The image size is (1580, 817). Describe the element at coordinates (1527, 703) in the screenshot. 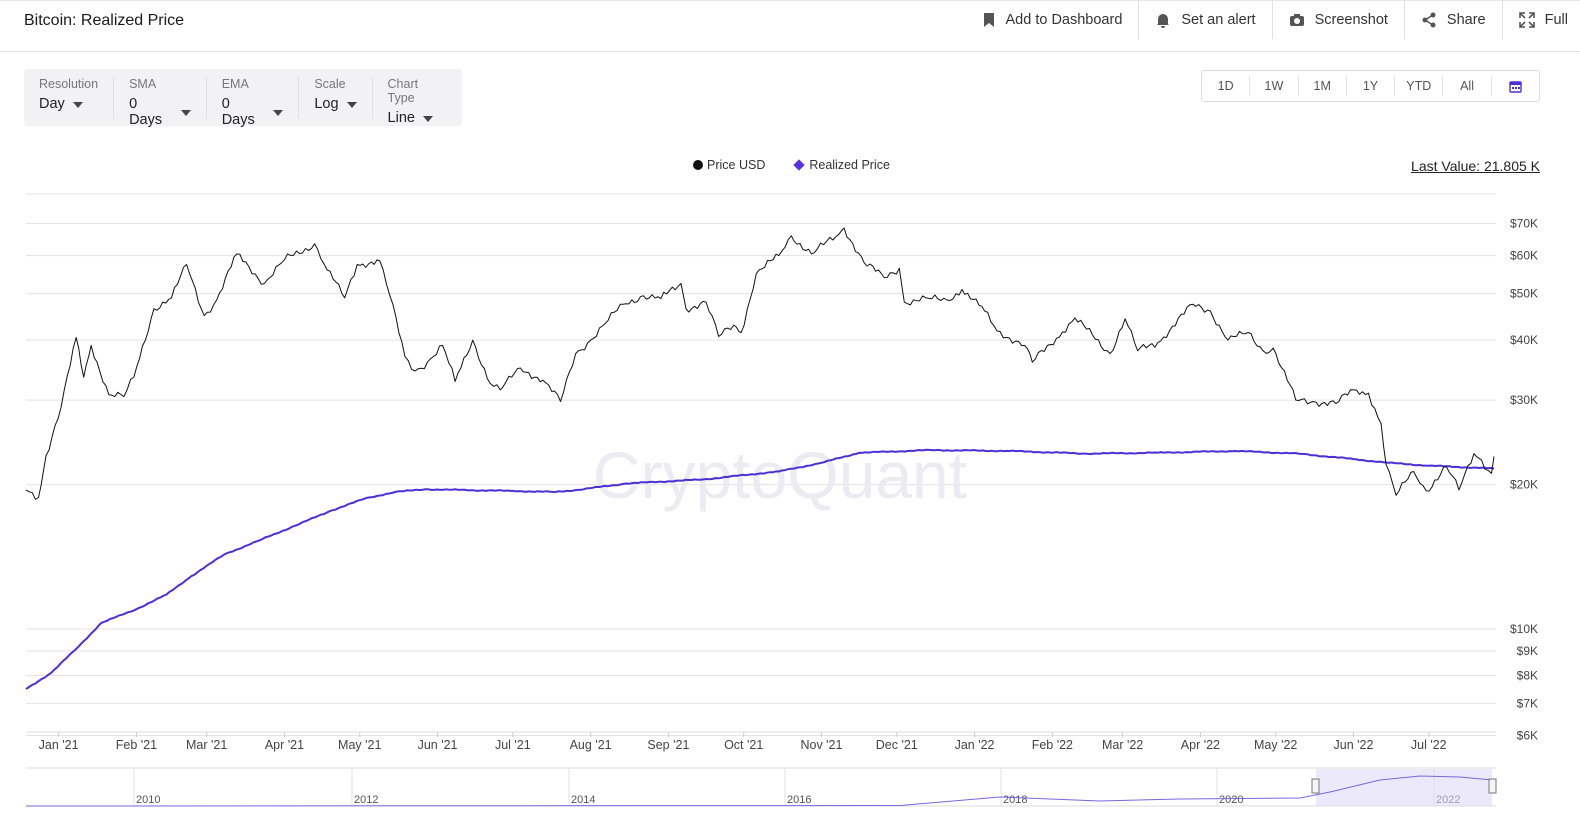

I see `y-tick-label: $7K` at that location.